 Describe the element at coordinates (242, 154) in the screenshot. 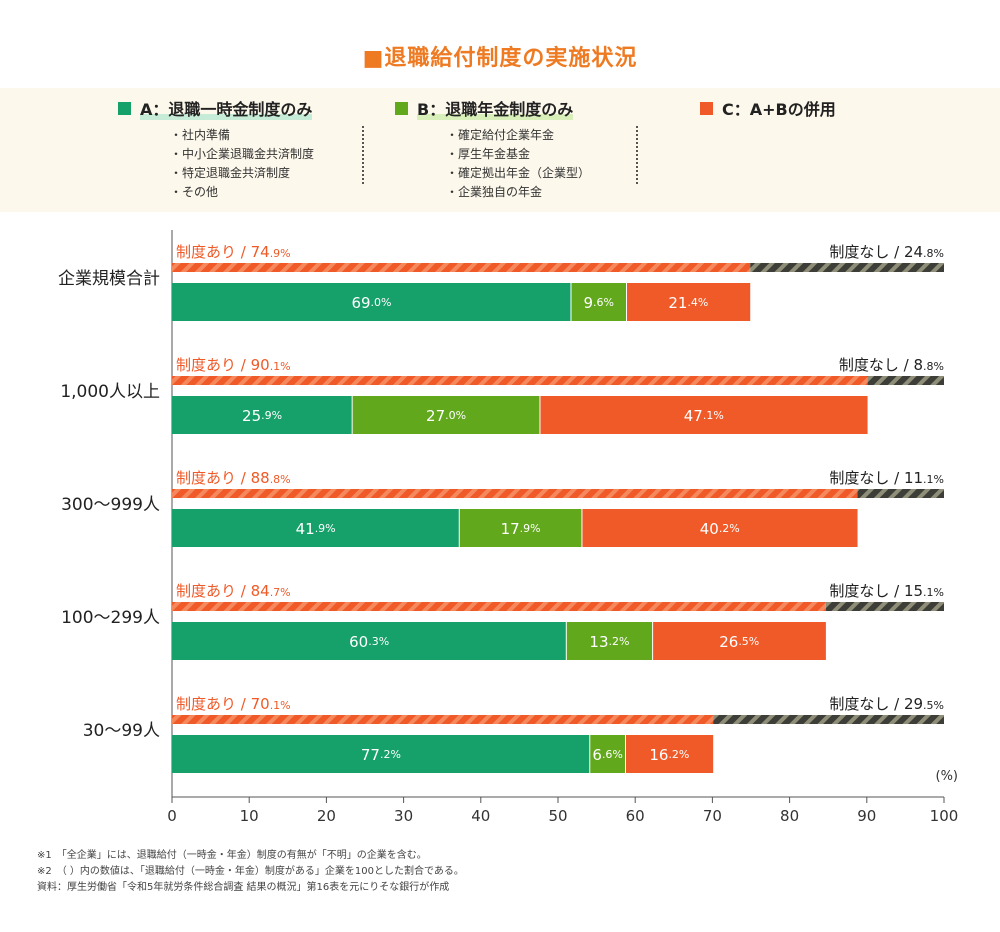

I see `legend-a-subitem: ・中小企業退職金共済制度` at that location.